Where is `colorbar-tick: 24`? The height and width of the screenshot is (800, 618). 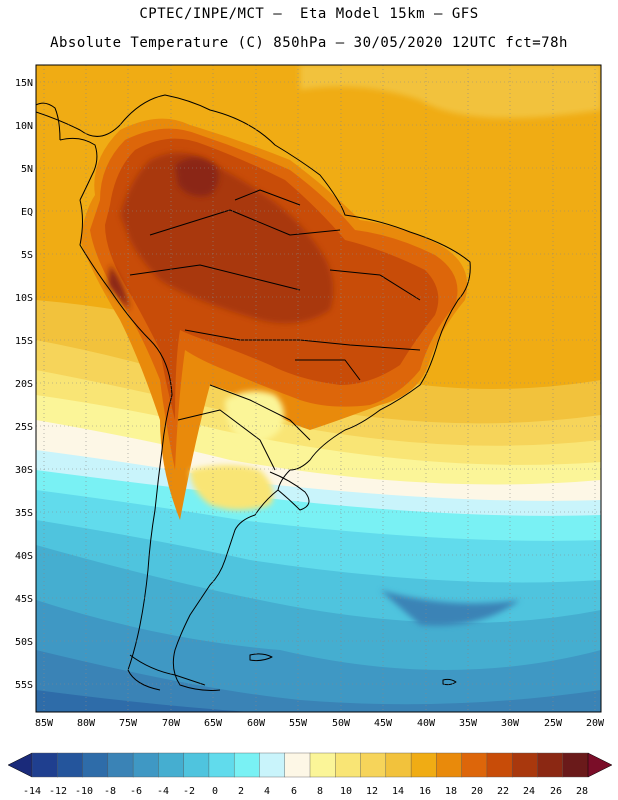 colorbar-tick: 24 is located at coordinates (529, 791).